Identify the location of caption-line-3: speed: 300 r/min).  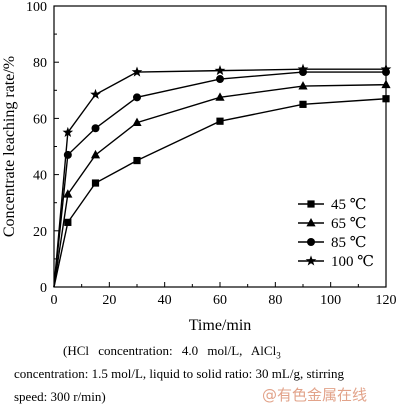
(60, 396).